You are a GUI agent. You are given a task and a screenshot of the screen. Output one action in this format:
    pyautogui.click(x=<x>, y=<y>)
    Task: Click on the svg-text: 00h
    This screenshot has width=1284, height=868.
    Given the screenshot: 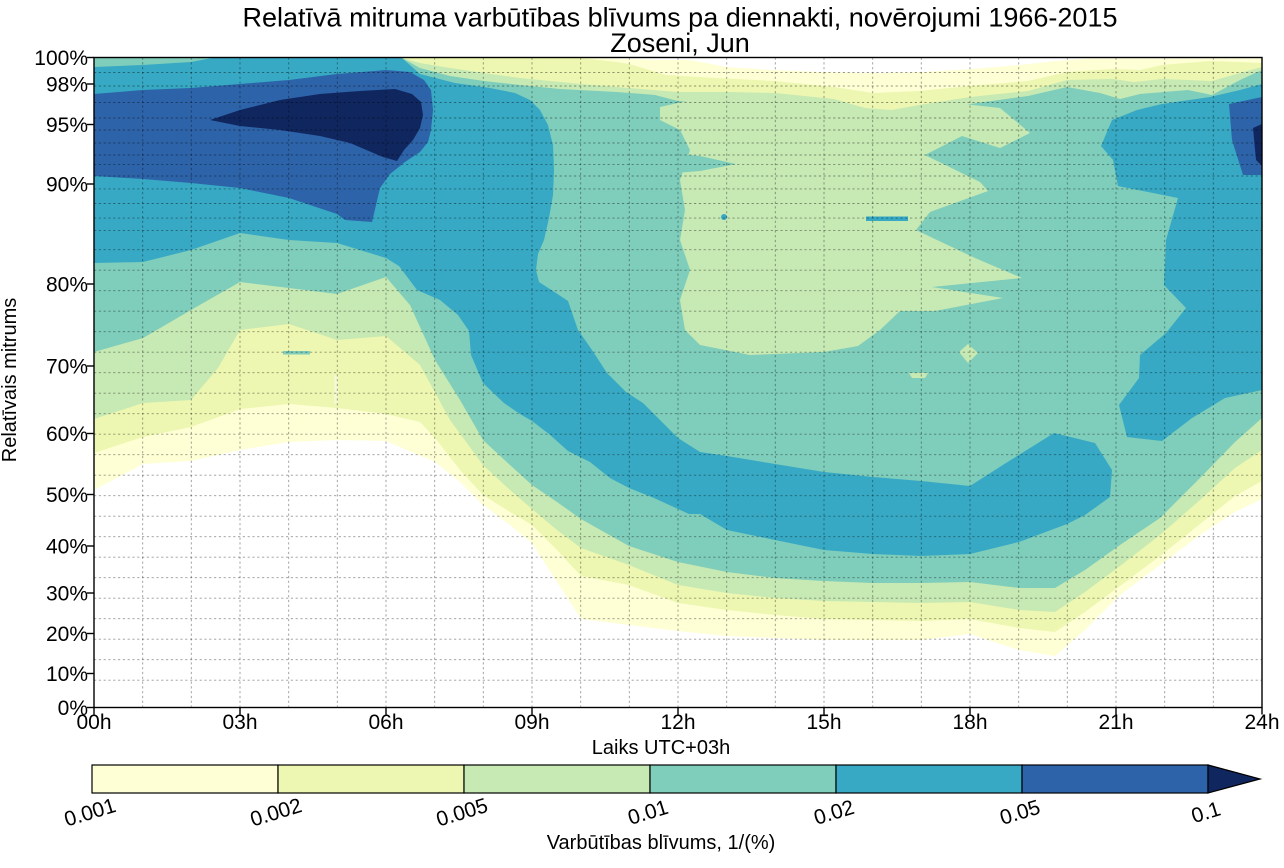 What is the action you would take?
    pyautogui.click(x=93, y=722)
    